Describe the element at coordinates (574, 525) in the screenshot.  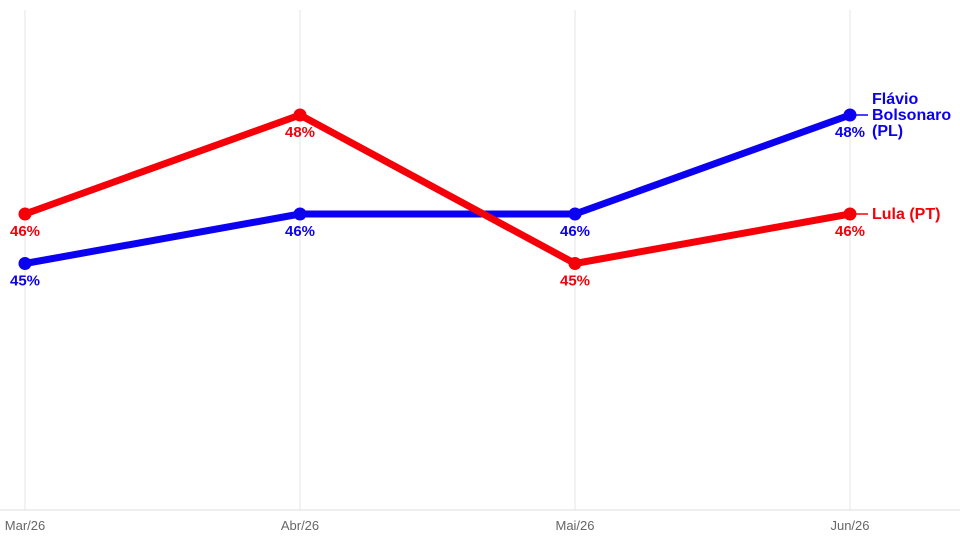
I see `x-tick-label: Mai/26` at that location.